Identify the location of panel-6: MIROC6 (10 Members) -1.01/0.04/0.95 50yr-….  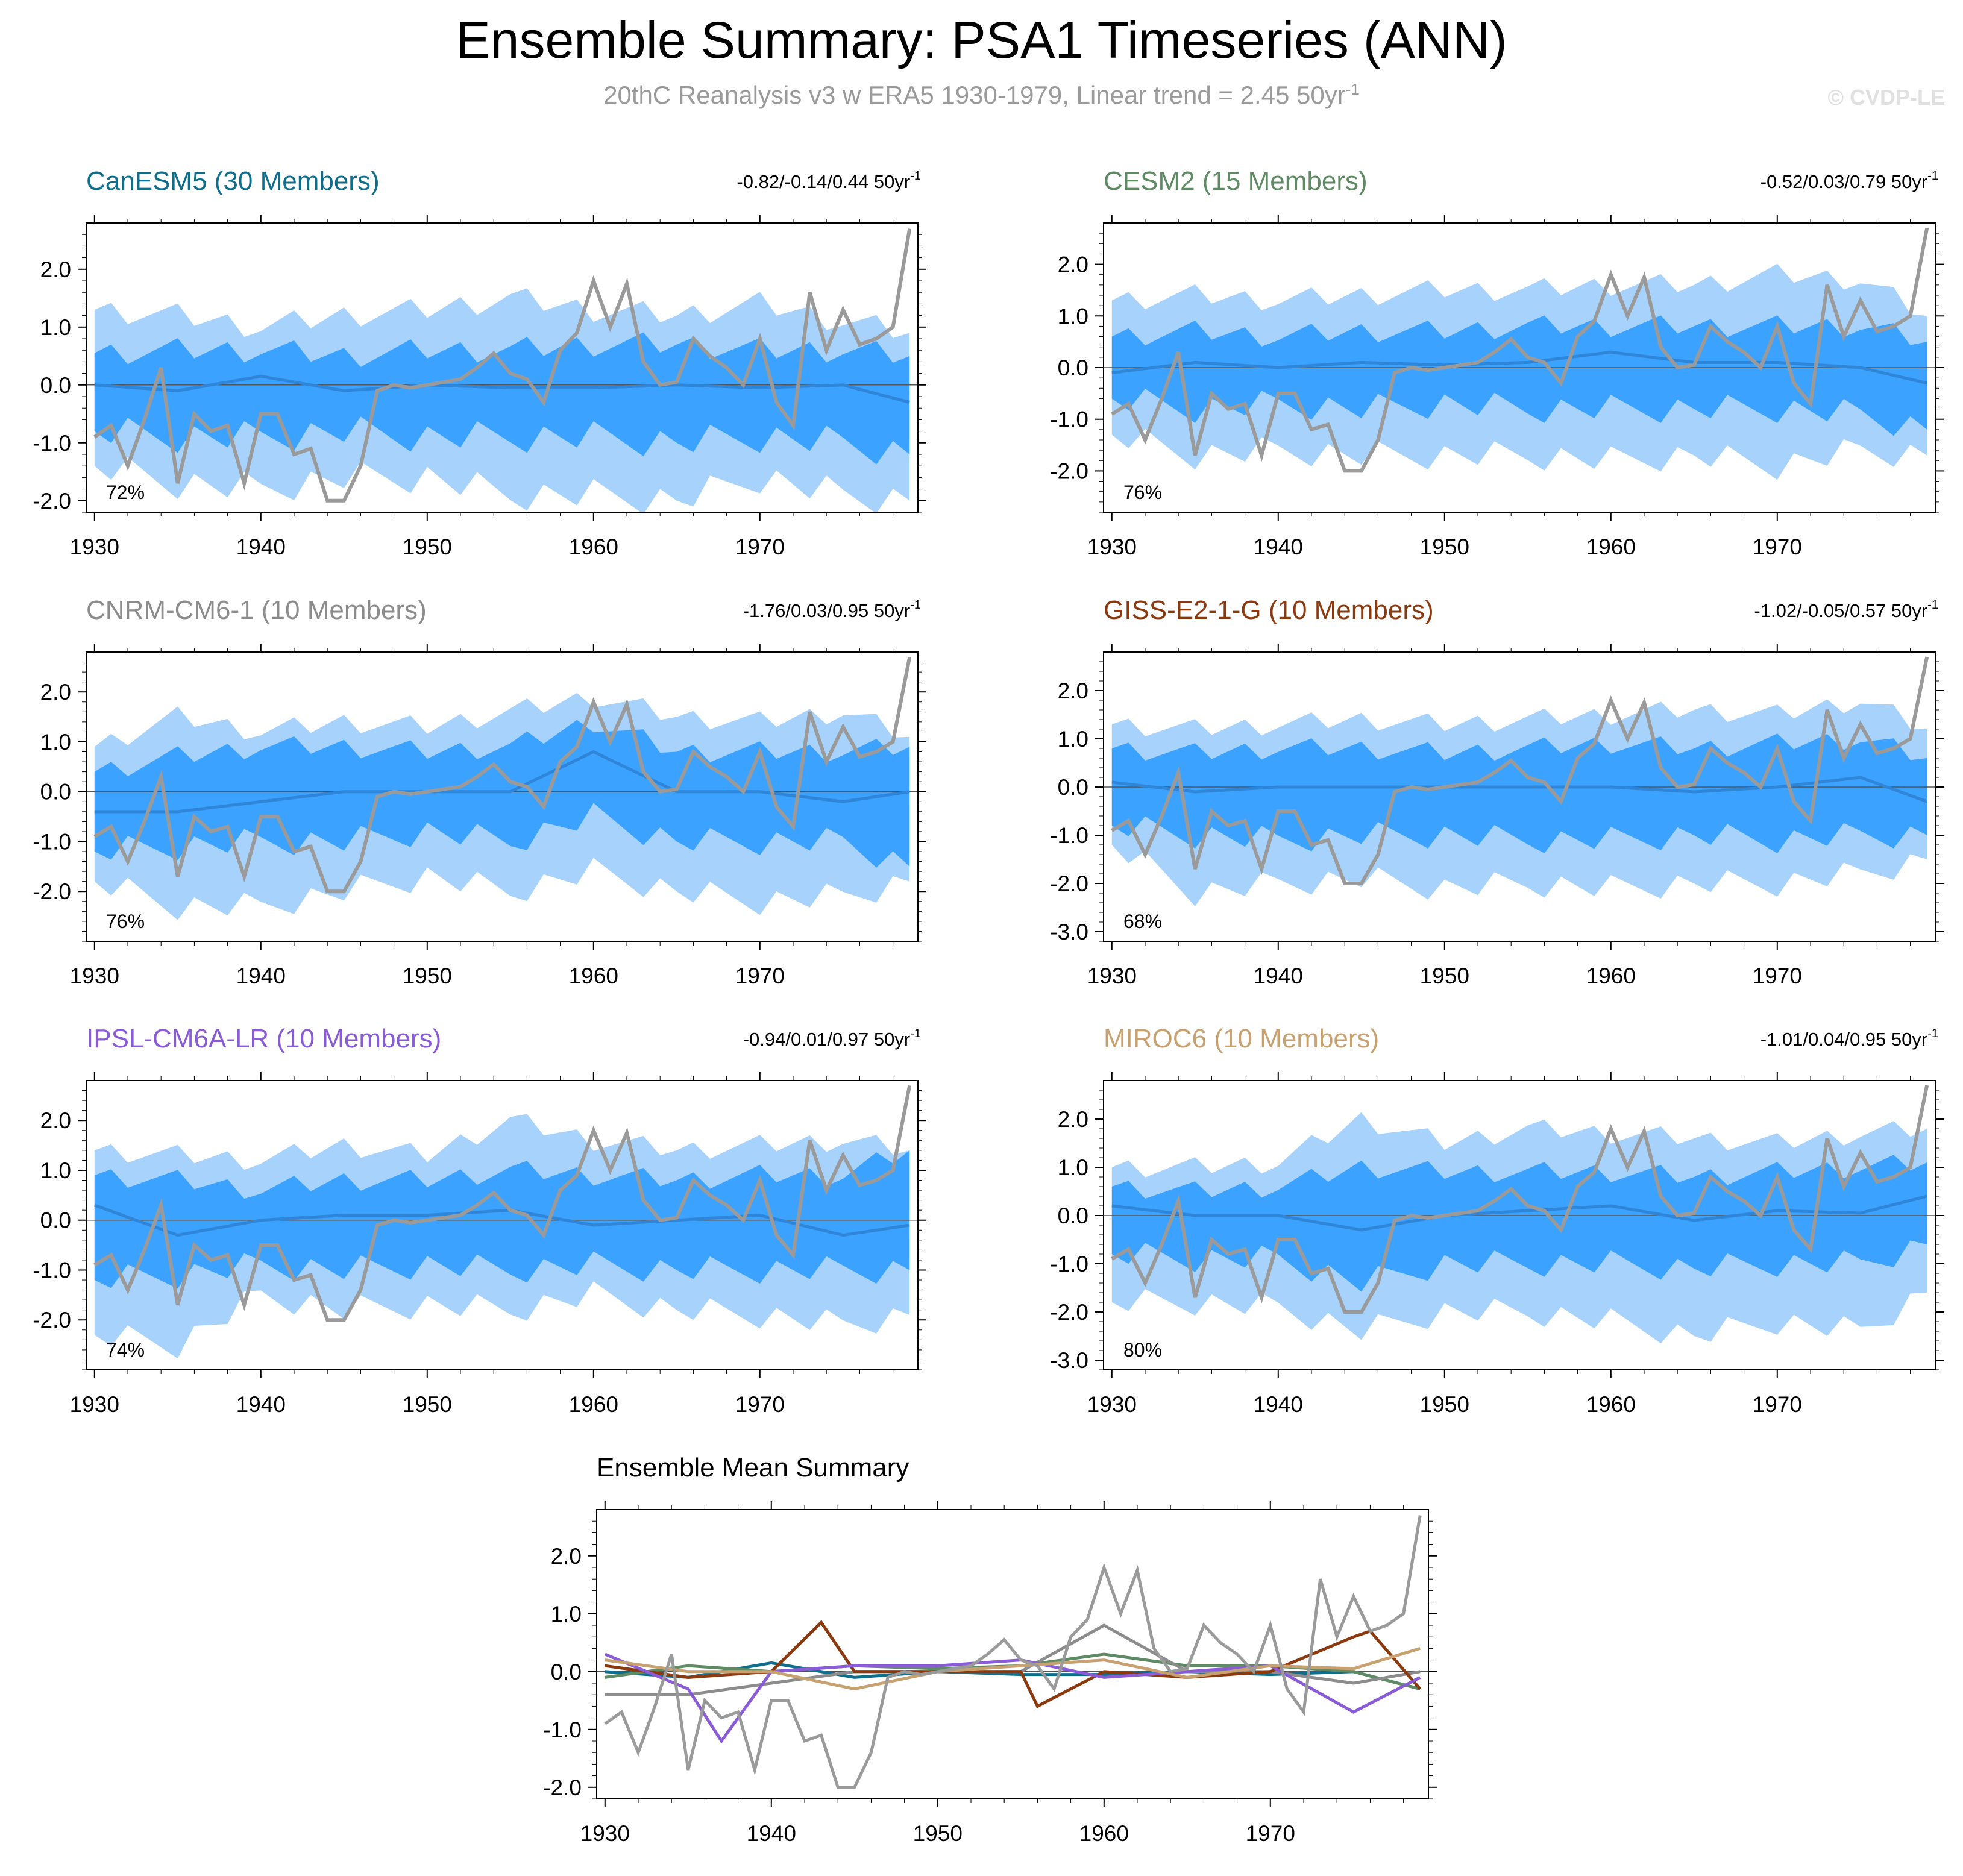
(1497, 1220).